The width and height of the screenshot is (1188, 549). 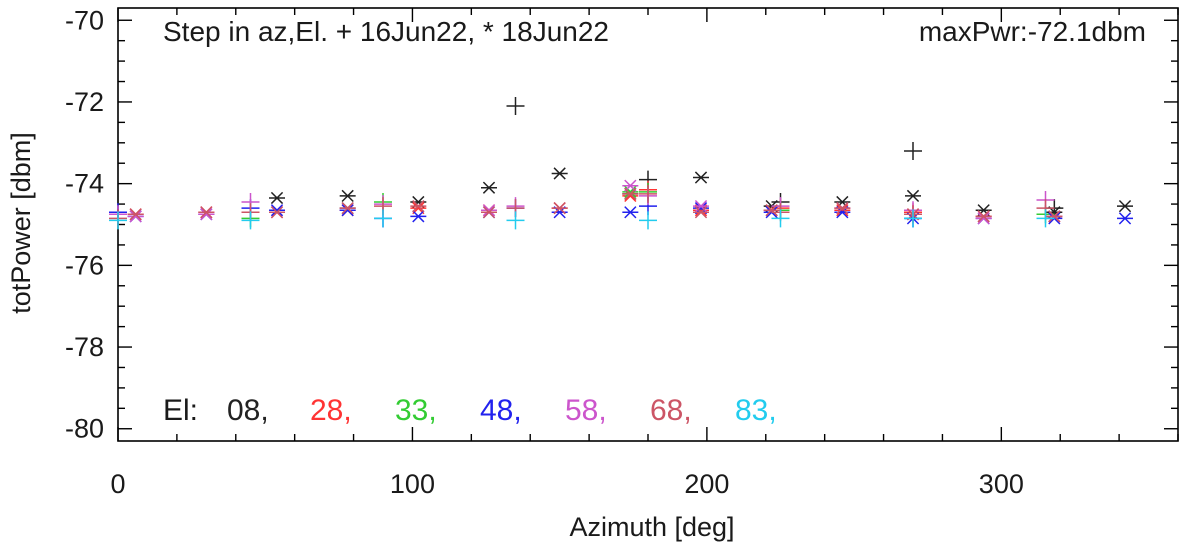 I want to click on y-tick-label: -70, so click(x=84, y=20).